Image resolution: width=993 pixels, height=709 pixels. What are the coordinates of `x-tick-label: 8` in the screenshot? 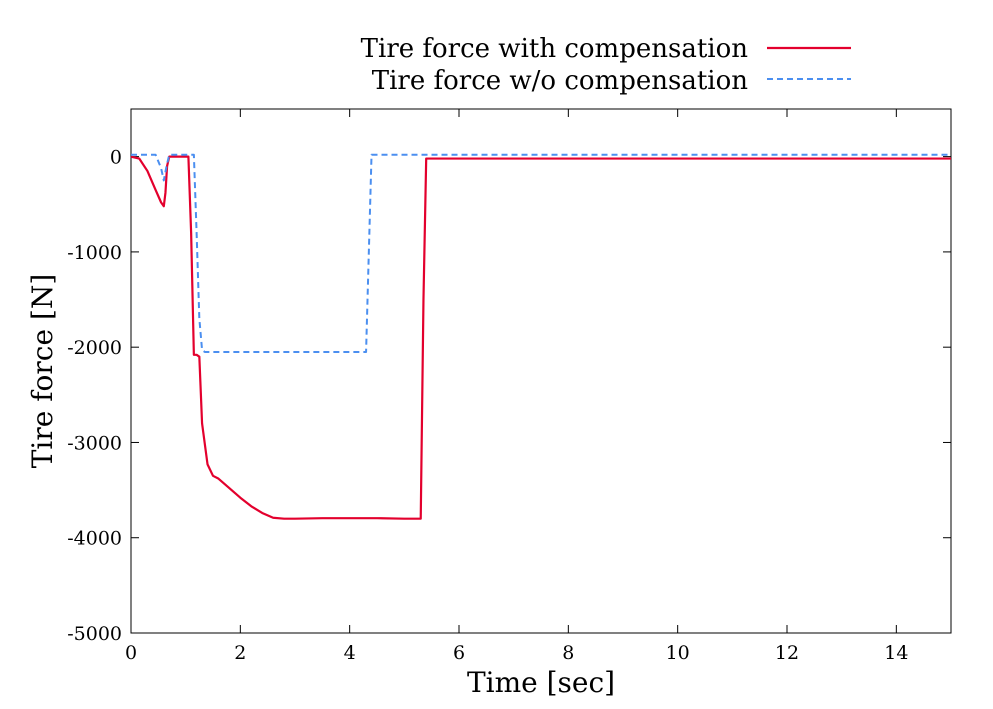 It's located at (568, 653).